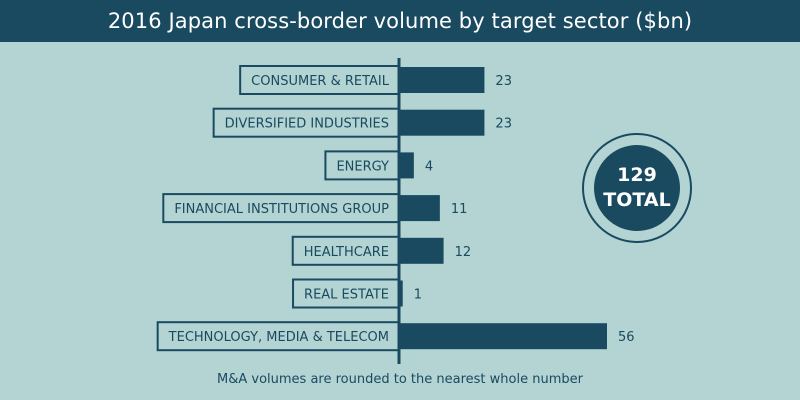 The image size is (800, 400). What do you see at coordinates (346, 252) in the screenshot?
I see `category-label-healthcare: HEALTHCARE` at bounding box center [346, 252].